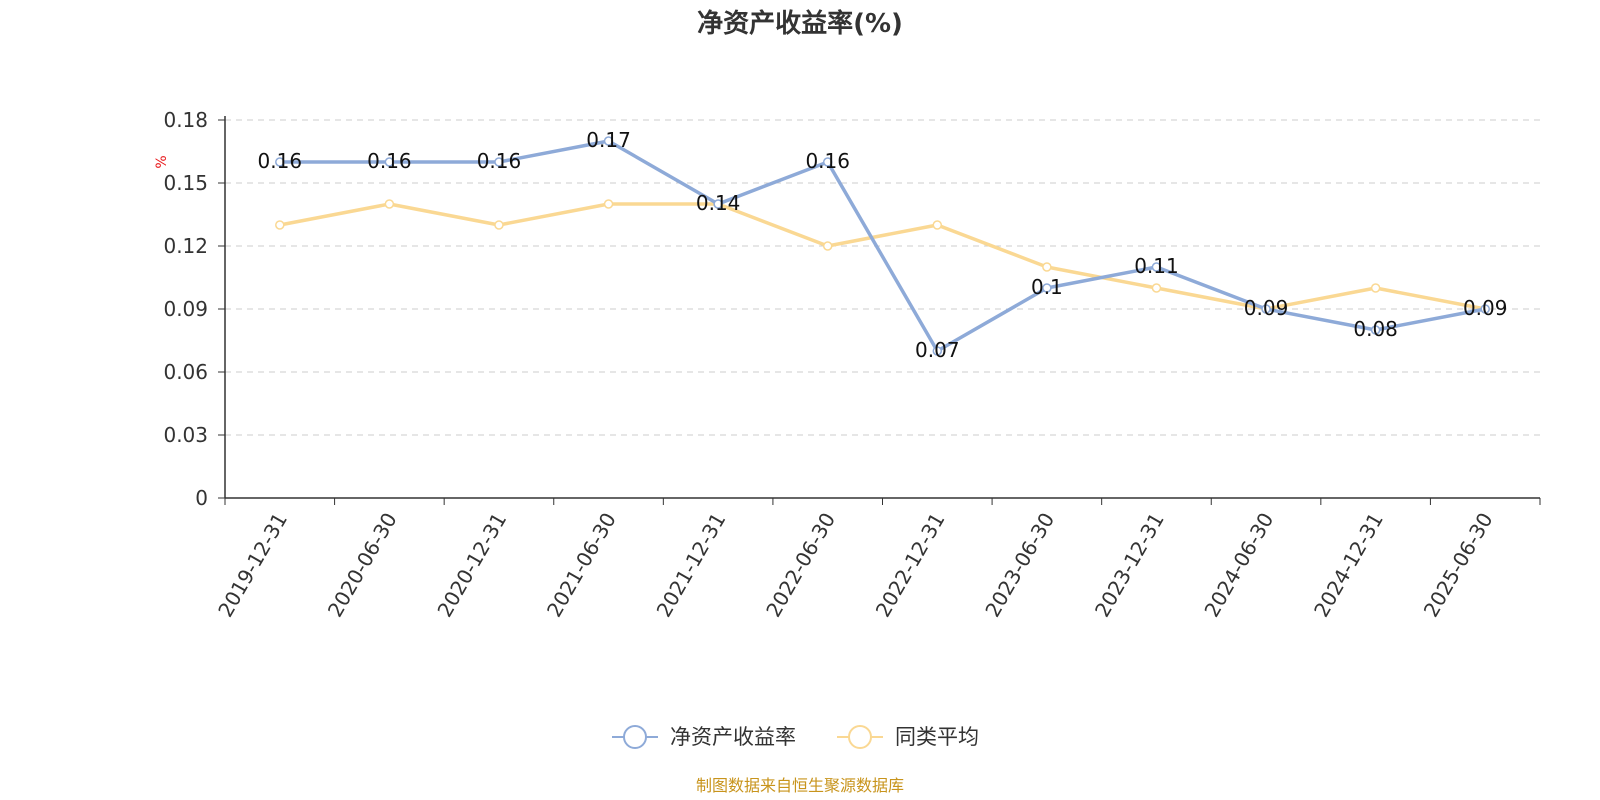 The image size is (1600, 800). I want to click on legend-peer-marker-icon, so click(860, 737).